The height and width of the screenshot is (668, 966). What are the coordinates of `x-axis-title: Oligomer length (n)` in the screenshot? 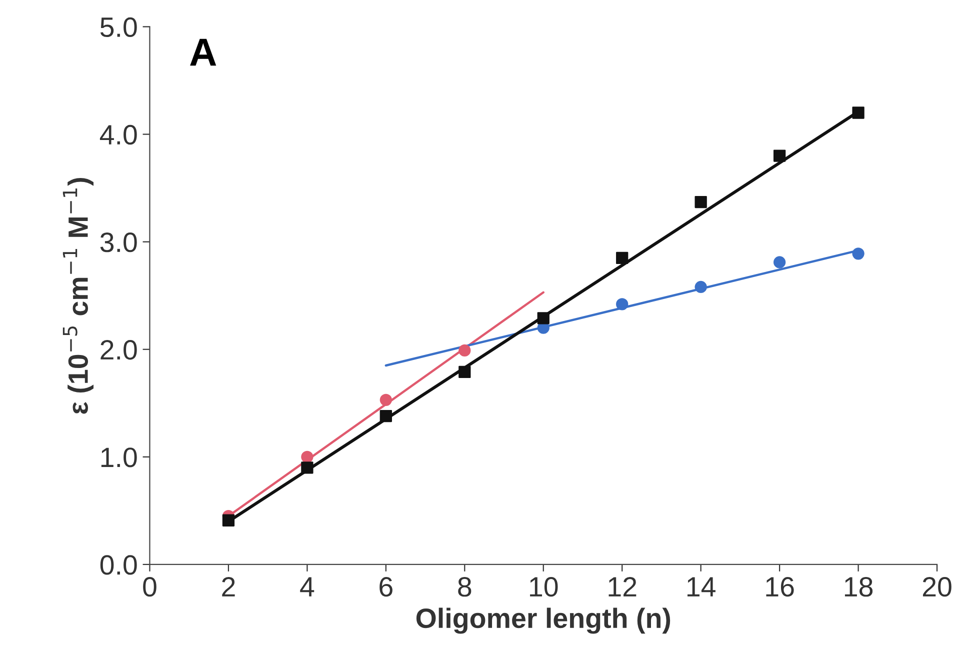 It's located at (543, 621).